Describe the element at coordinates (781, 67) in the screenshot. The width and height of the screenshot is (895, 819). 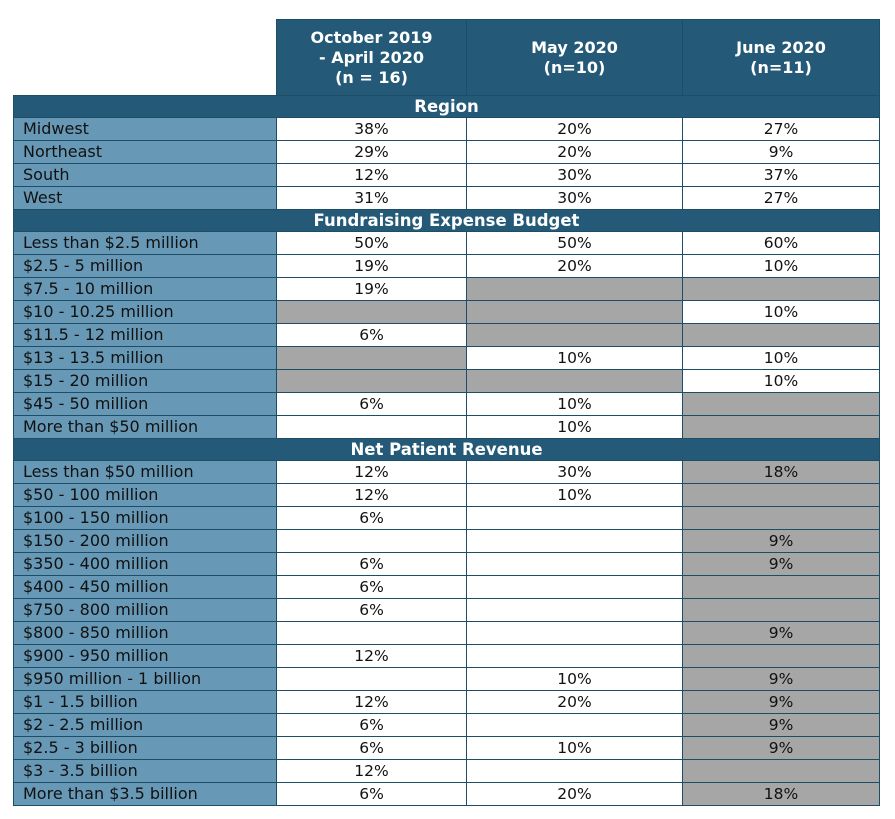
I see `column-header-line: (n=11)` at that location.